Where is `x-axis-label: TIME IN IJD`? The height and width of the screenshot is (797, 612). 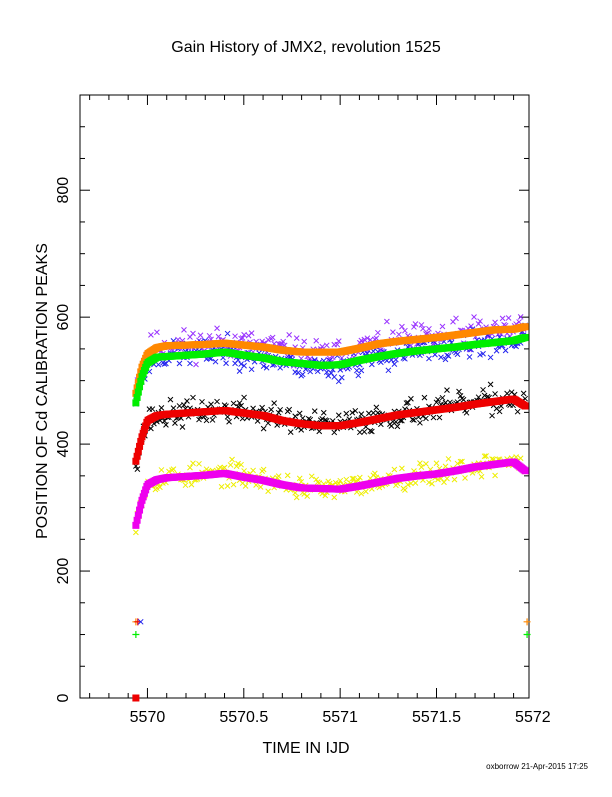
x-axis-label: TIME IN IJD is located at coordinates (305, 748).